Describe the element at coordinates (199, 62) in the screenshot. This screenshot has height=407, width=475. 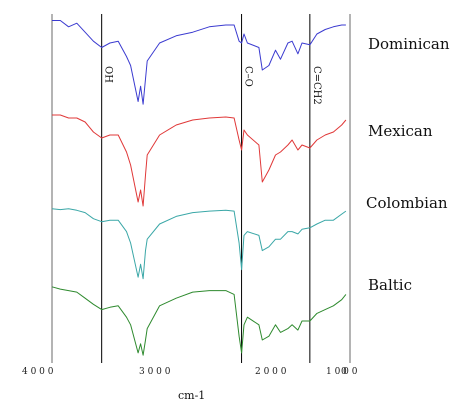
I see `series-line-dominican` at that location.